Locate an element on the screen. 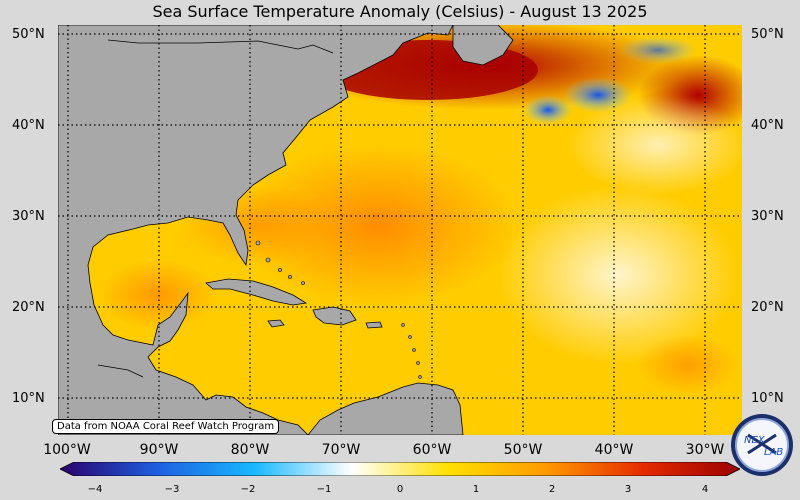 The height and width of the screenshot is (500, 800). lon-label-80w: 80°W is located at coordinates (250, 450).